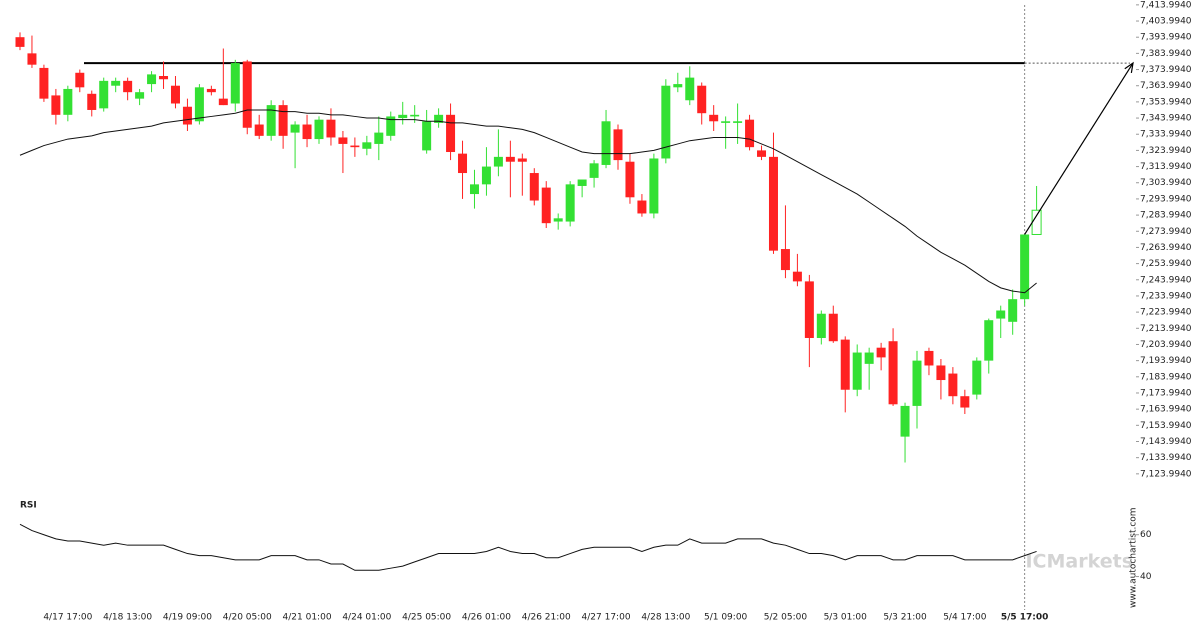  I want to click on y-tick-label: 7,173.9940, so click(1166, 393).